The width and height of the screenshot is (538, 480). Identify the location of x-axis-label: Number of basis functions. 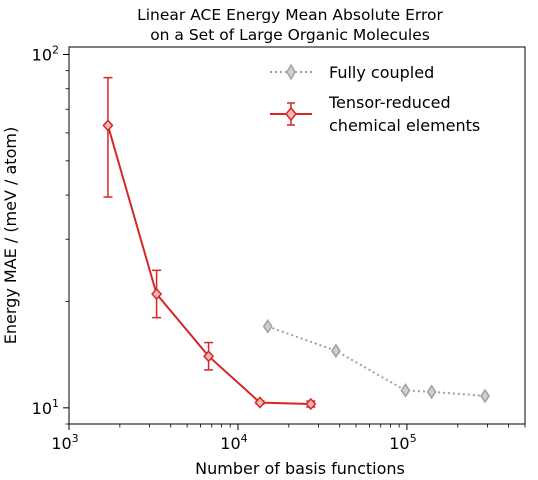
(300, 468).